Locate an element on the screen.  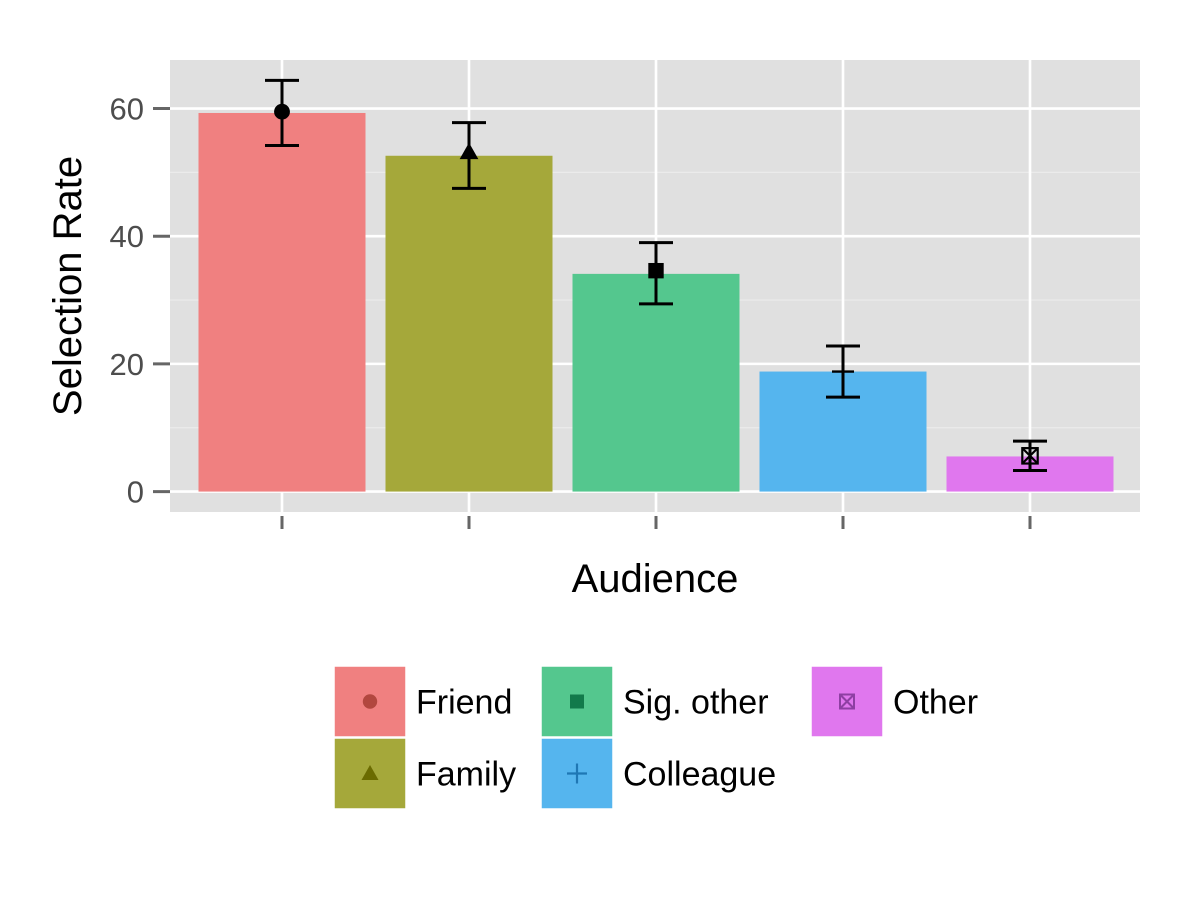
legend-label: Sig. other is located at coordinates (696, 703).